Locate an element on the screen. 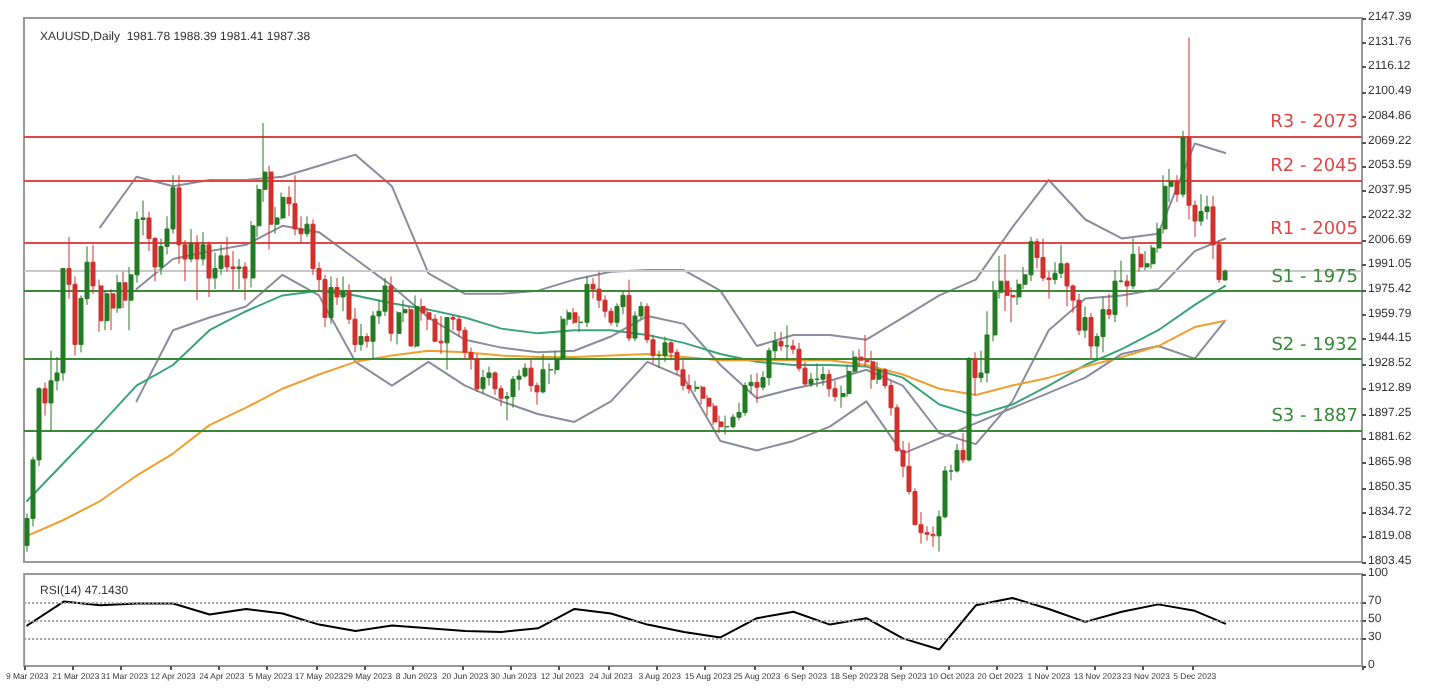 The height and width of the screenshot is (690, 1452). ref-line-label: S2 - 1932 is located at coordinates (1314, 345).